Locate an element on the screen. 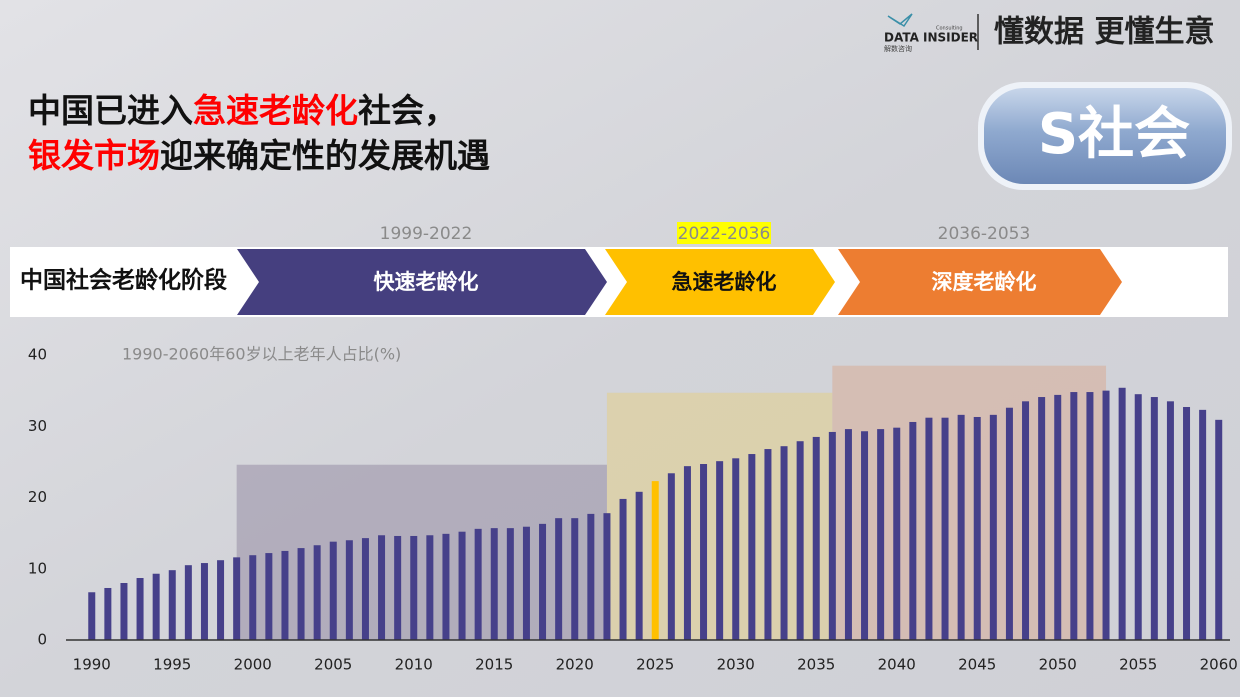 The width and height of the screenshot is (1240, 697). stage-name: 快速老龄化 is located at coordinates (426, 282).